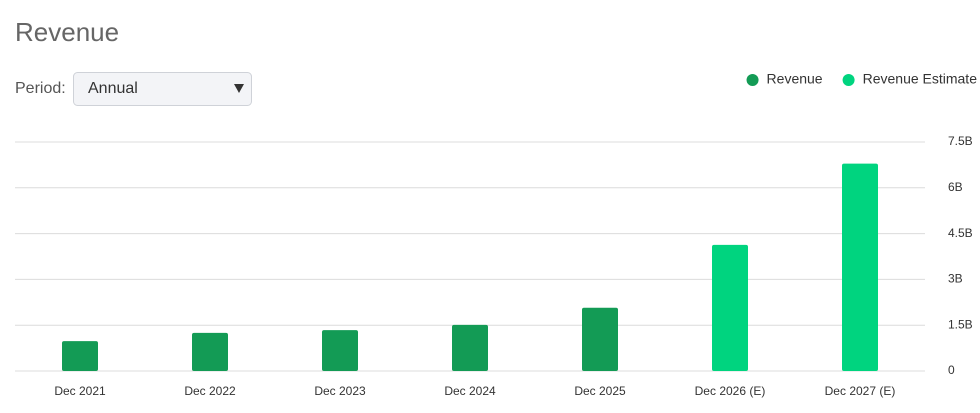  I want to click on y-tick-label: 7.5B, so click(960, 141).